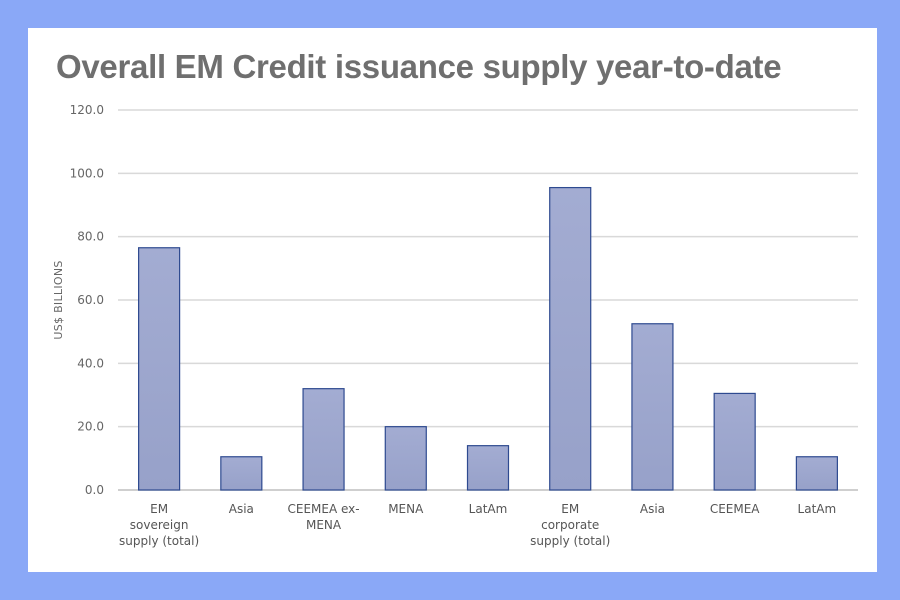  What do you see at coordinates (87, 173) in the screenshot?
I see `y-tick-label: 100.0` at bounding box center [87, 173].